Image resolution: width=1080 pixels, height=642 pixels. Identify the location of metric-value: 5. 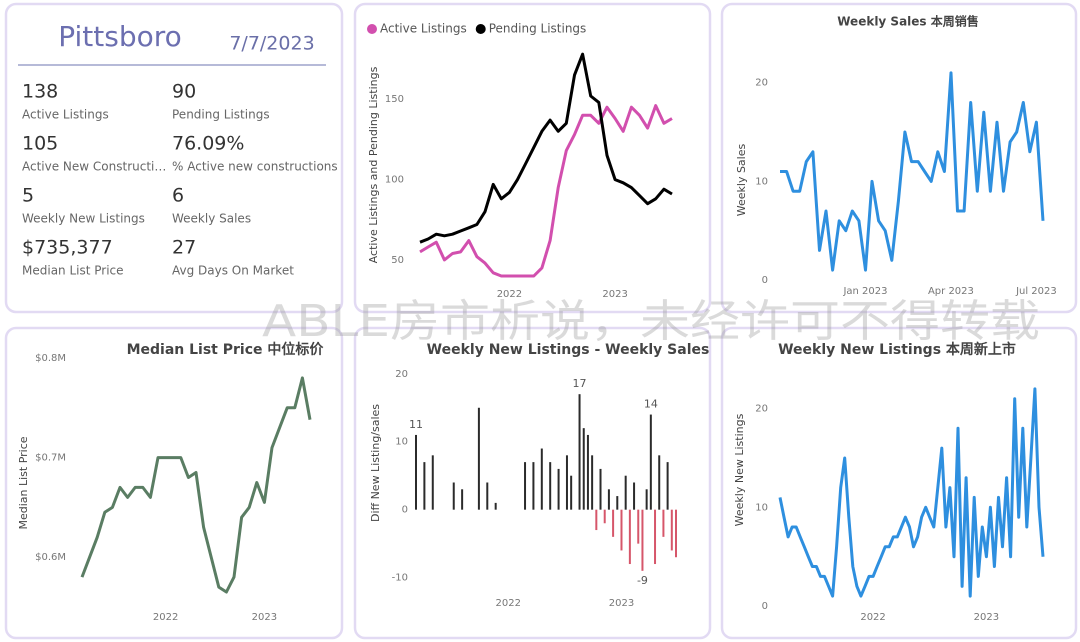
(28, 196).